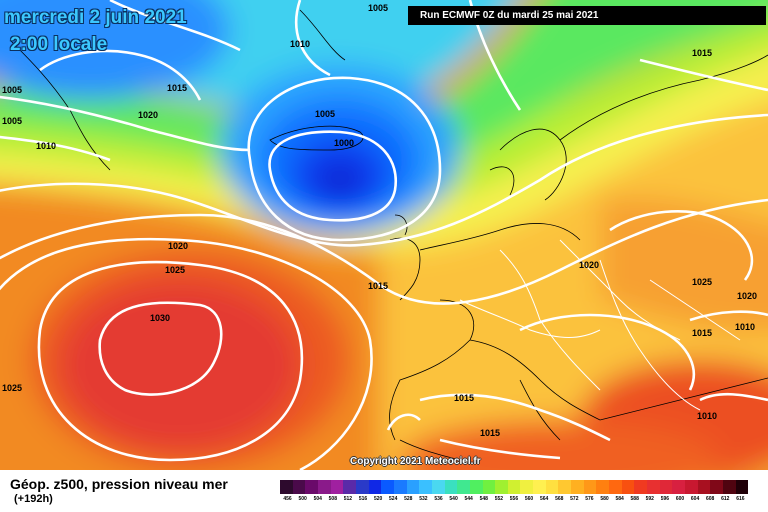 This screenshot has width=768, height=512. Describe the element at coordinates (33, 499) in the screenshot. I see `lead-time: (+192h)` at that location.